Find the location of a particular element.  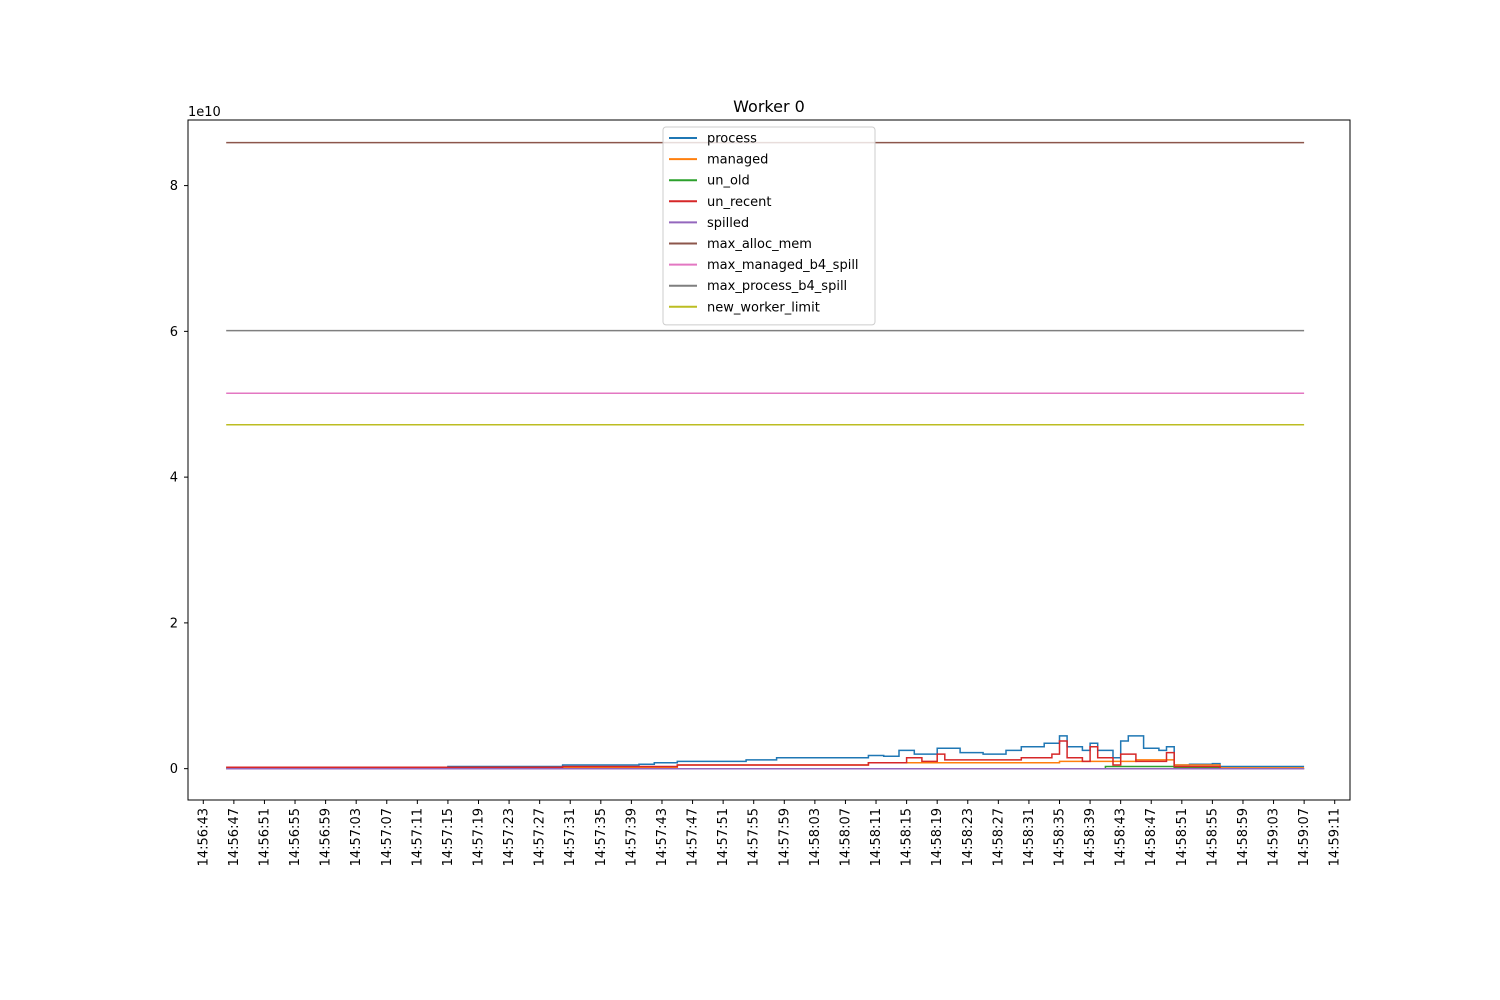

legend-label-process: process is located at coordinates (732, 139).